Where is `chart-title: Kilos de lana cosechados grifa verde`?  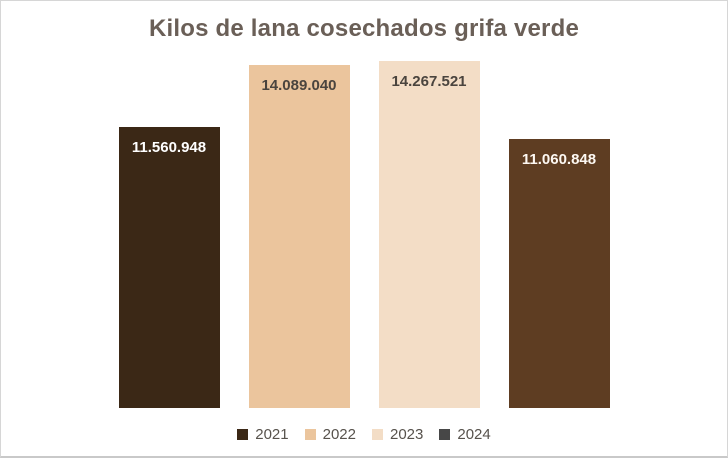 chart-title: Kilos de lana cosechados grifa verde is located at coordinates (364, 28).